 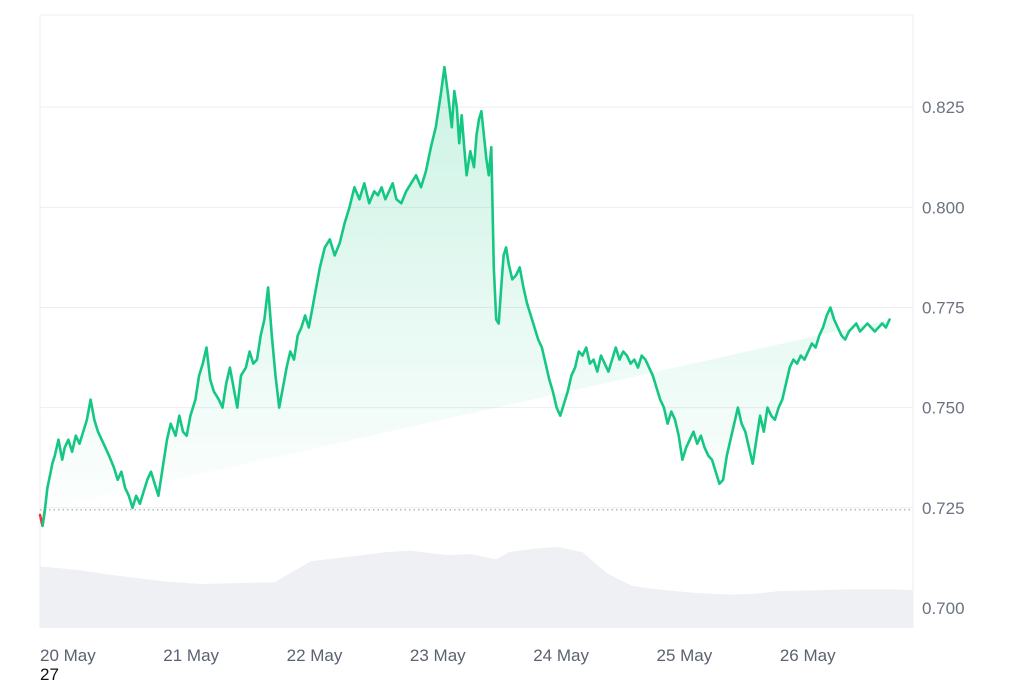 I want to click on x-tick-label: 25 May, so click(x=685, y=655).